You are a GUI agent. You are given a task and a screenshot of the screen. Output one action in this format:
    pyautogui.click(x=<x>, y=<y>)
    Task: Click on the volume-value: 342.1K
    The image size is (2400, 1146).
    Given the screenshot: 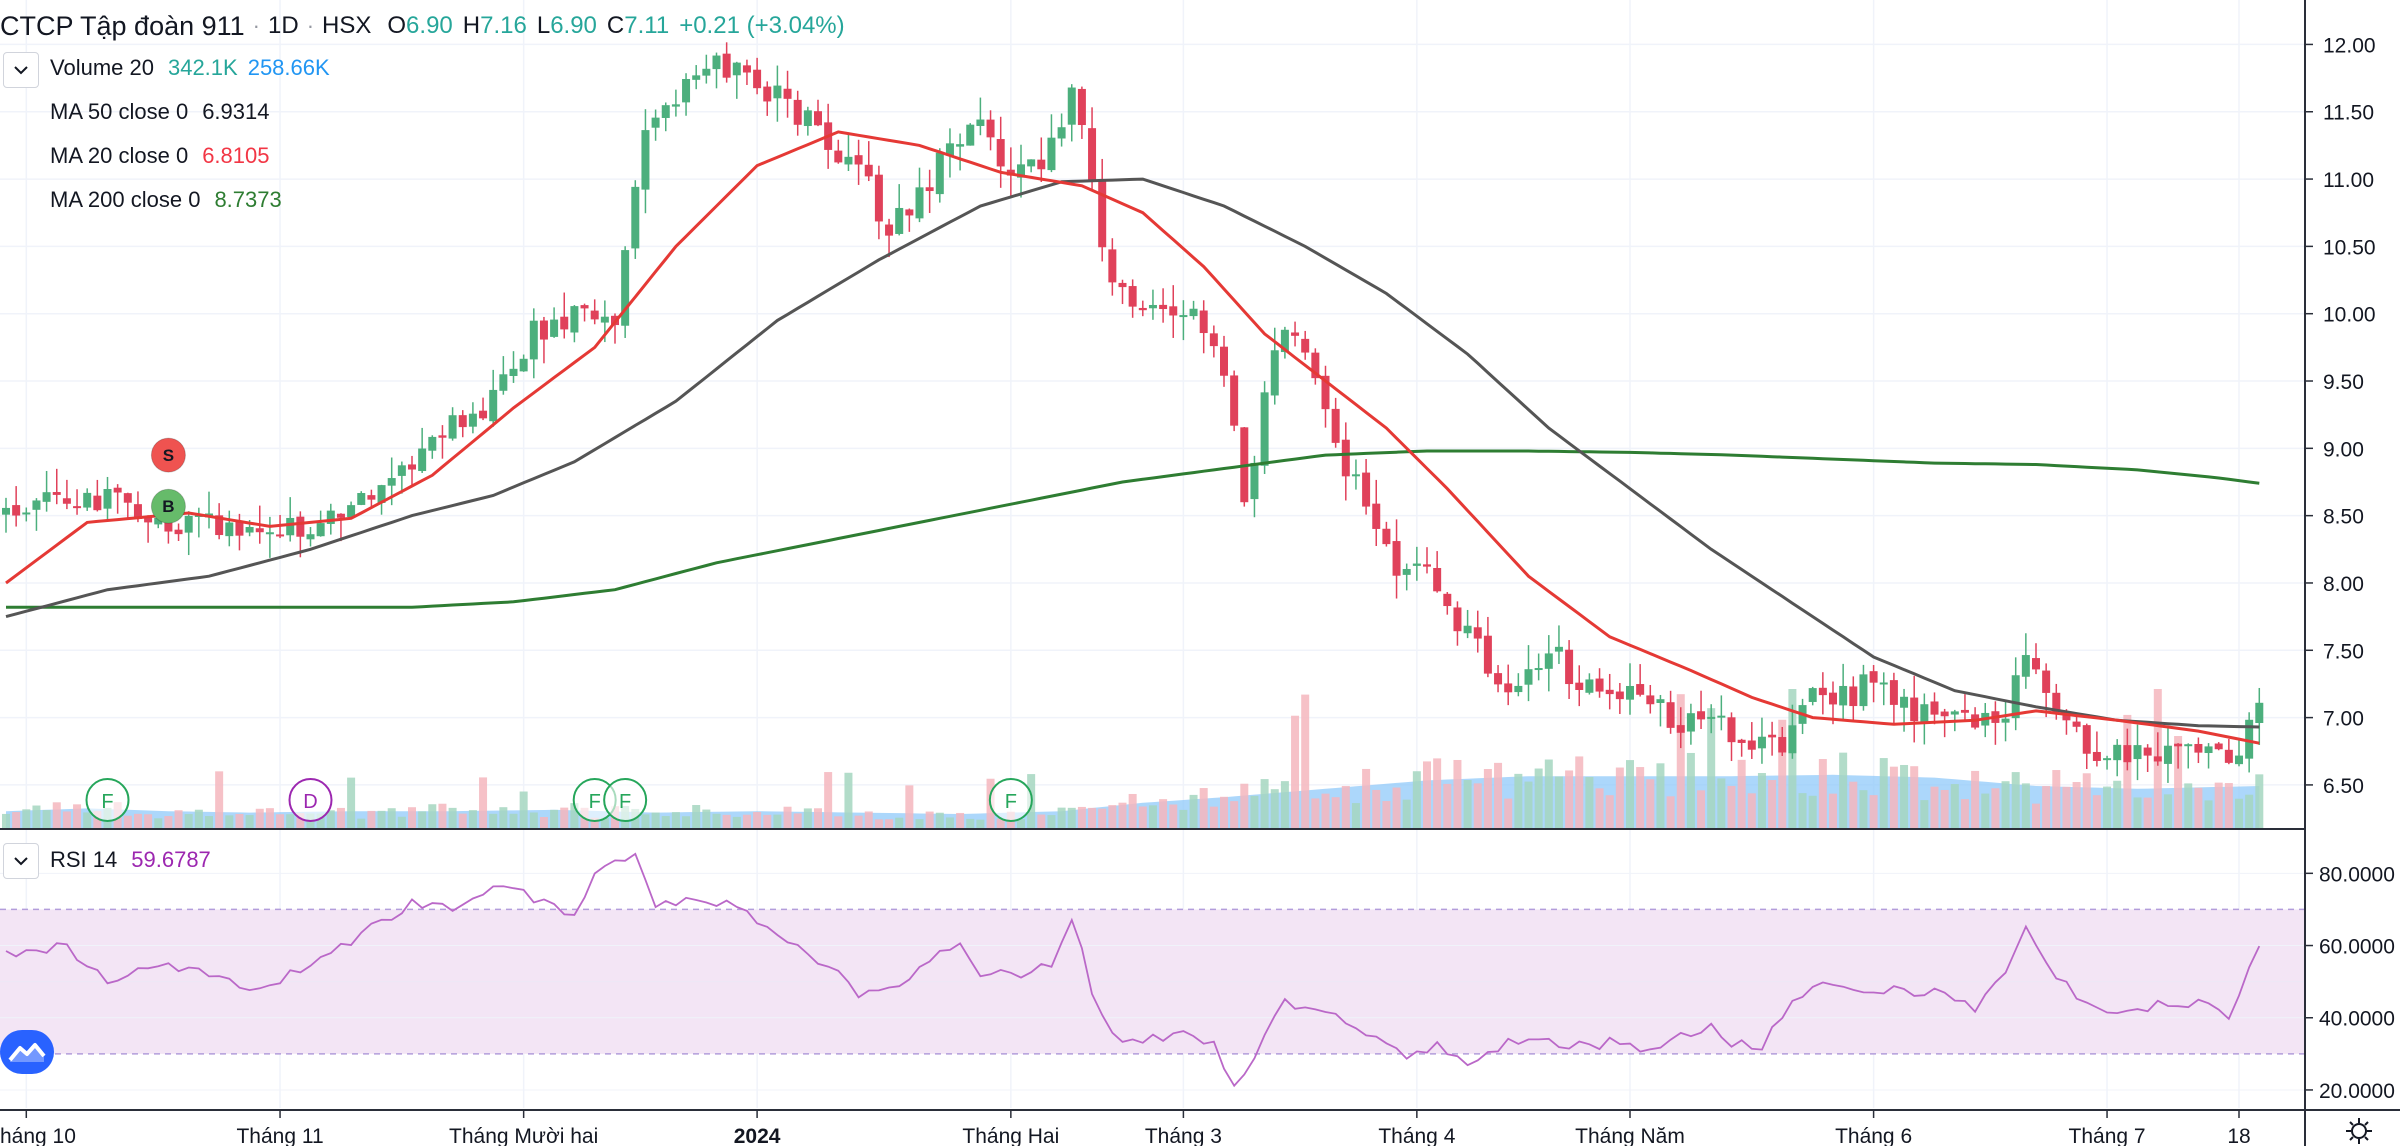 What is the action you would take?
    pyautogui.click(x=202, y=67)
    